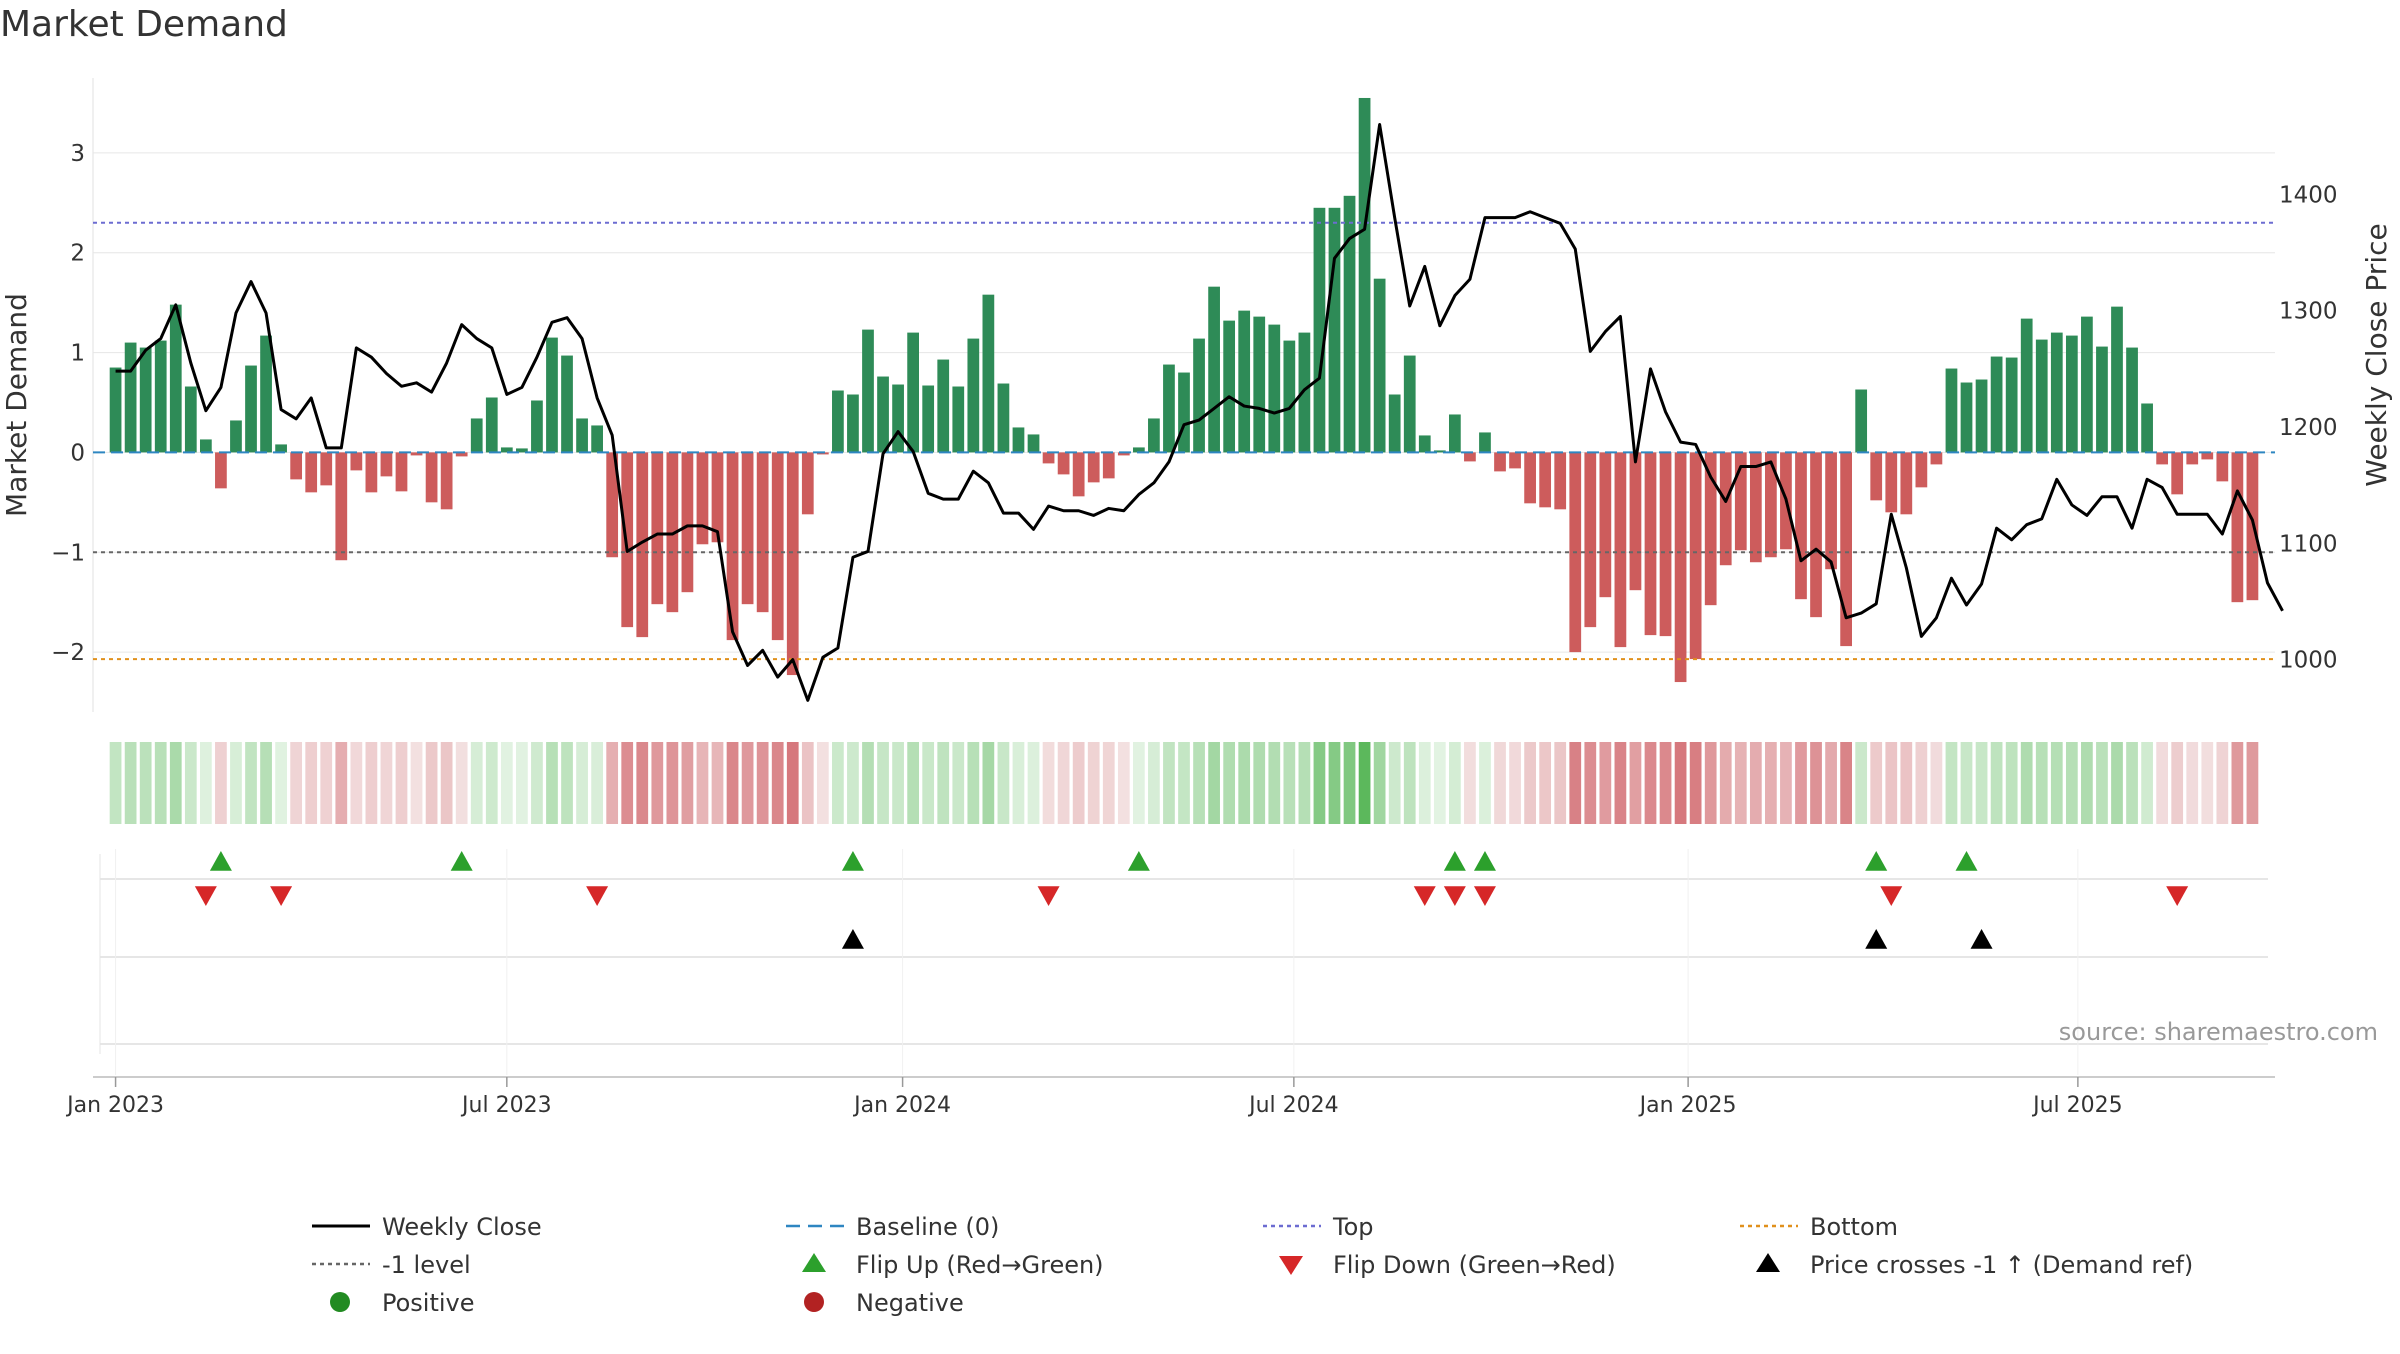 Image resolution: width=2400 pixels, height=1354 pixels. What do you see at coordinates (2308, 312) in the screenshot?
I see `y-right-tick-label: 1300` at bounding box center [2308, 312].